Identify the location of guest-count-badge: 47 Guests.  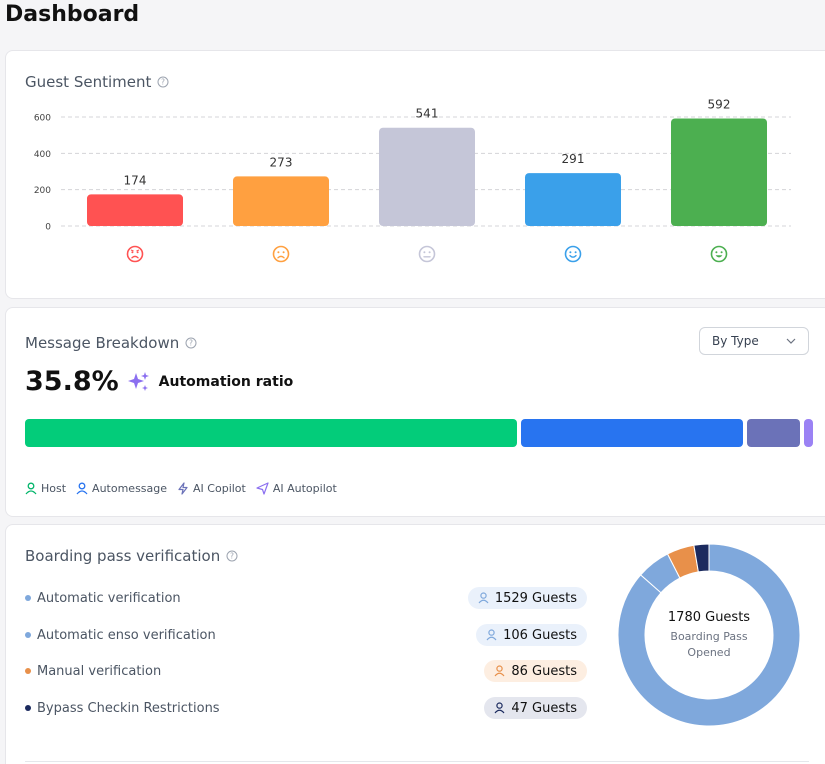
(535, 708).